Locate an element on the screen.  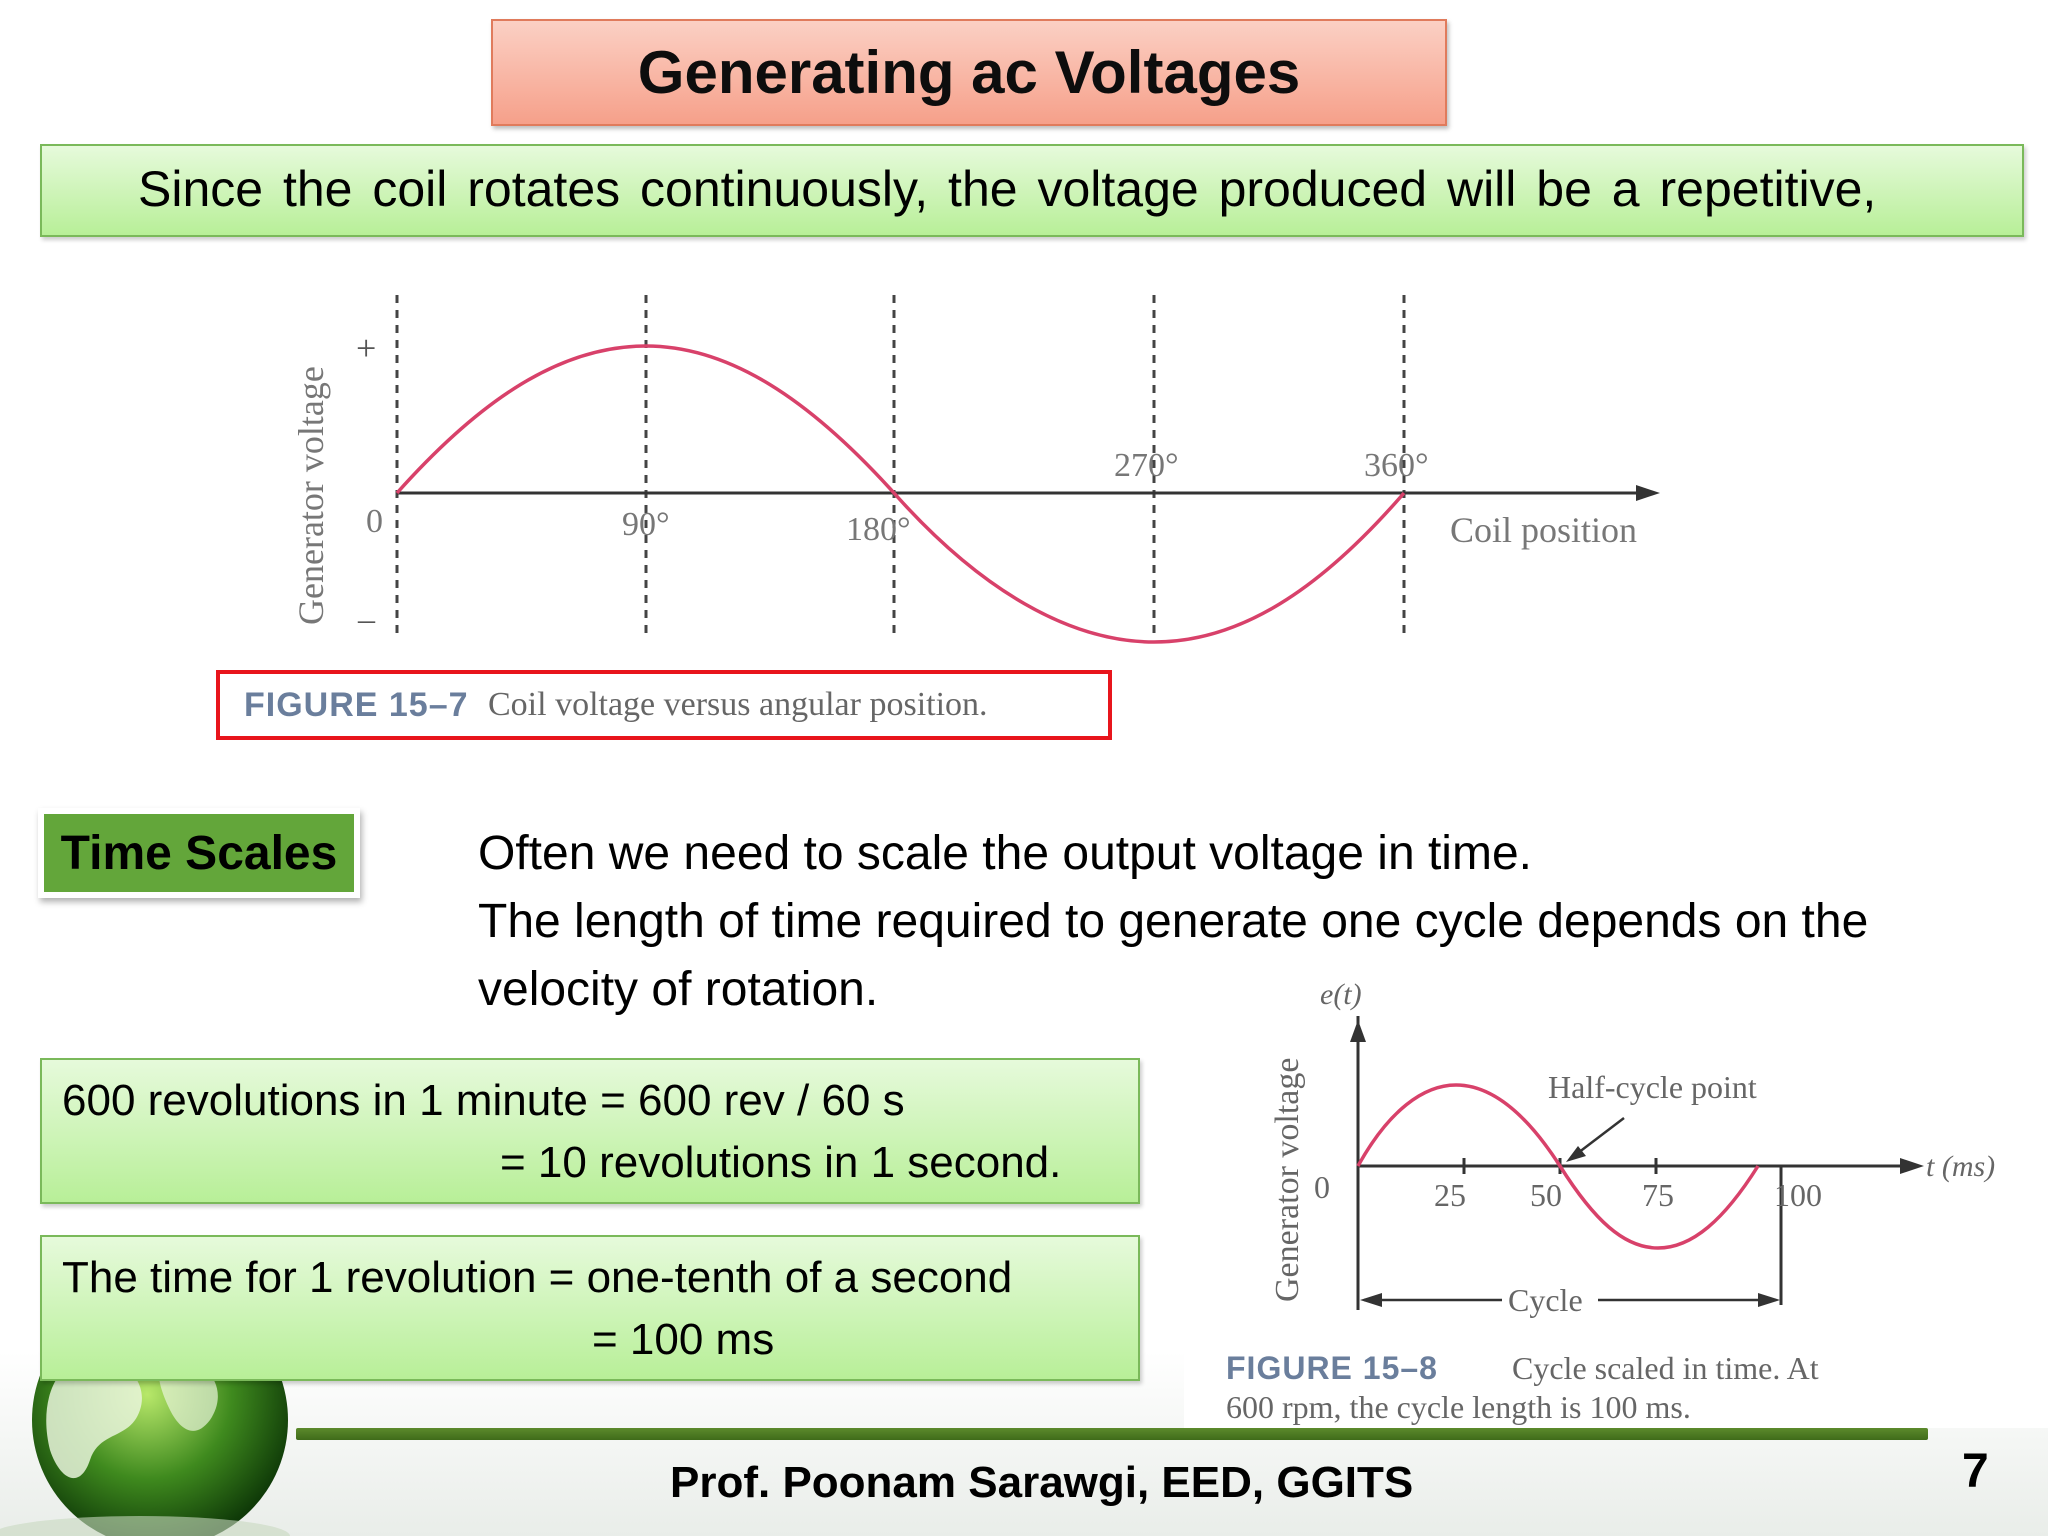
caption-line-2: 600 rpm, the cycle length is 100 ms. is located at coordinates (1458, 1407).